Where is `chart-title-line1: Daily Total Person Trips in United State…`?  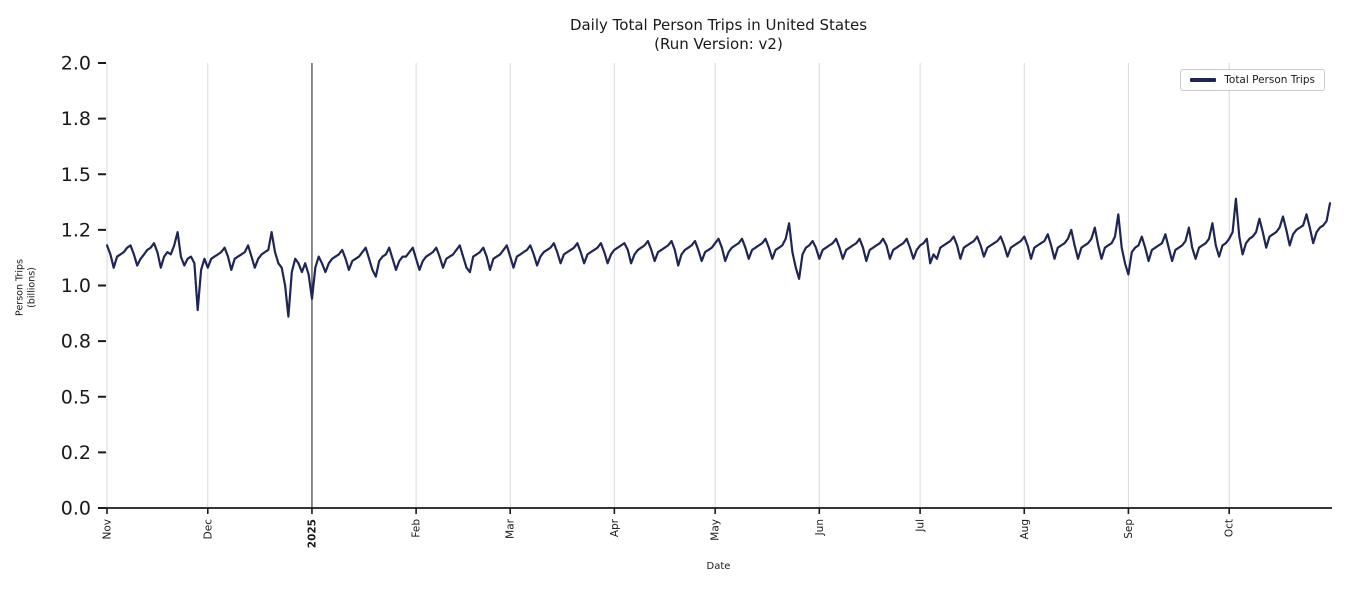 chart-title-line1: Daily Total Person Trips in United State… is located at coordinates (718, 25).